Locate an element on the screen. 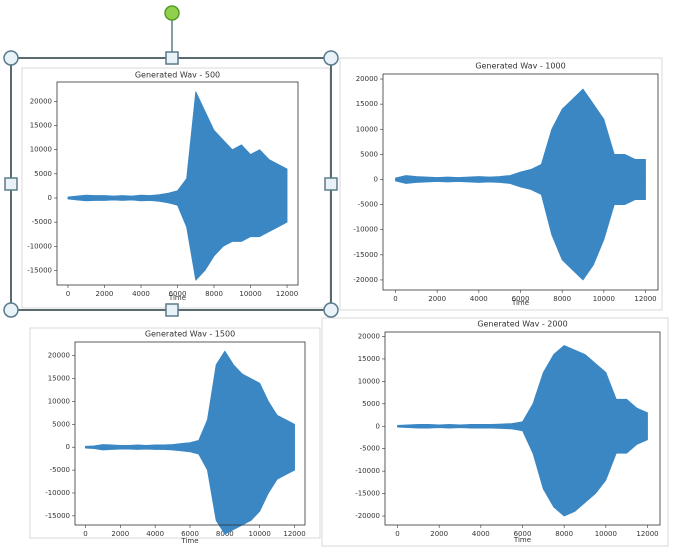  chart-title: Generated Wav - 1000 is located at coordinates (520, 66).